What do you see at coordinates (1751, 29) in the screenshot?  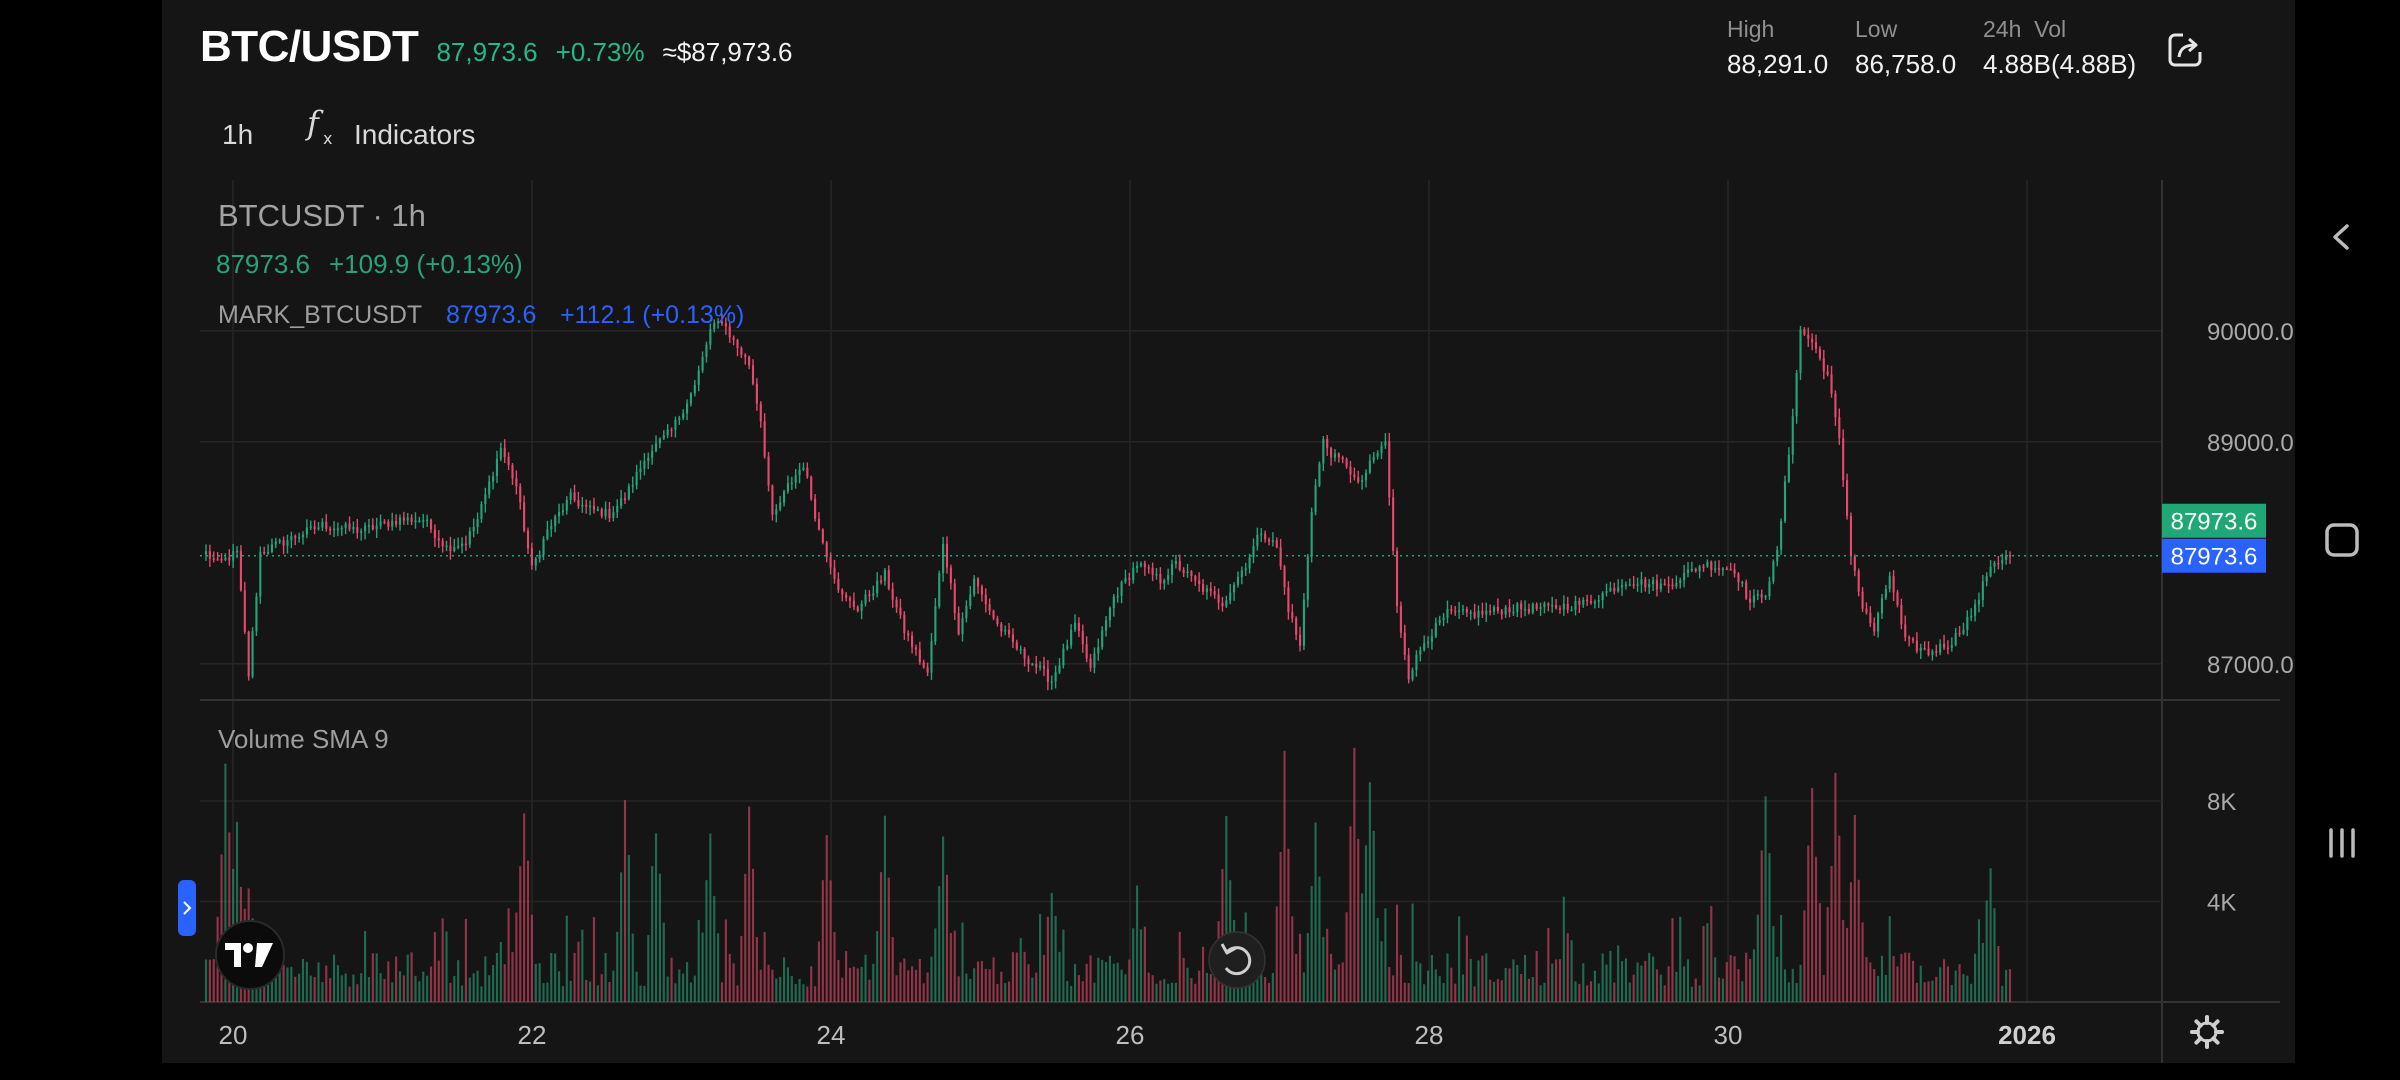 I see `stat-high-label: High` at bounding box center [1751, 29].